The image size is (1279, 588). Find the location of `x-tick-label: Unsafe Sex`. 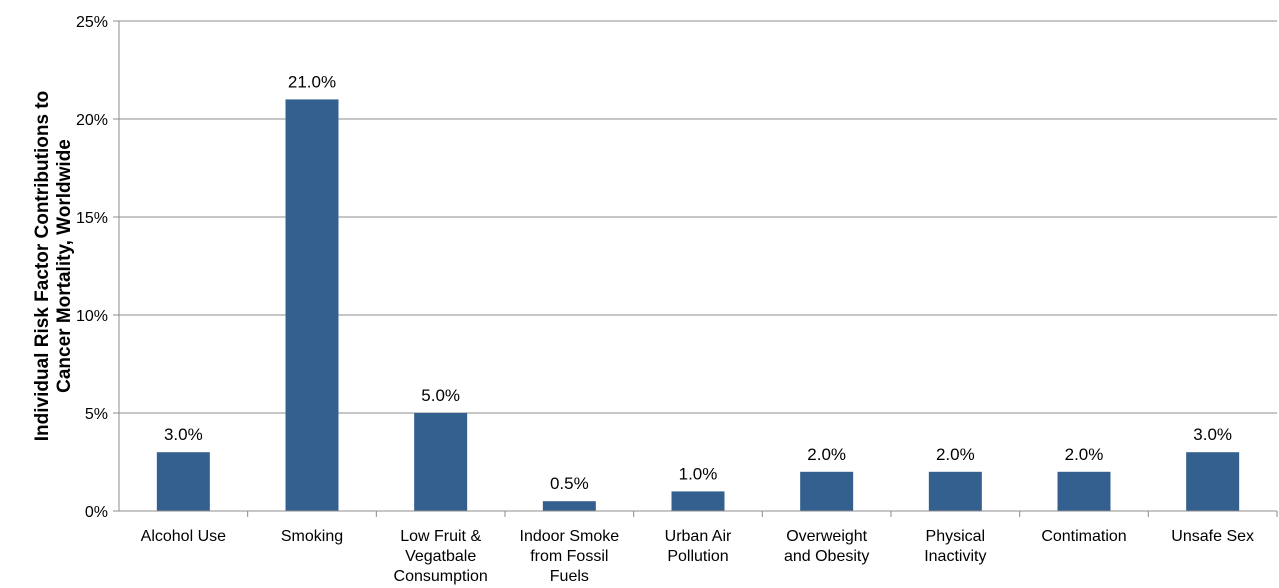

x-tick-label: Unsafe Sex is located at coordinates (1212, 536).